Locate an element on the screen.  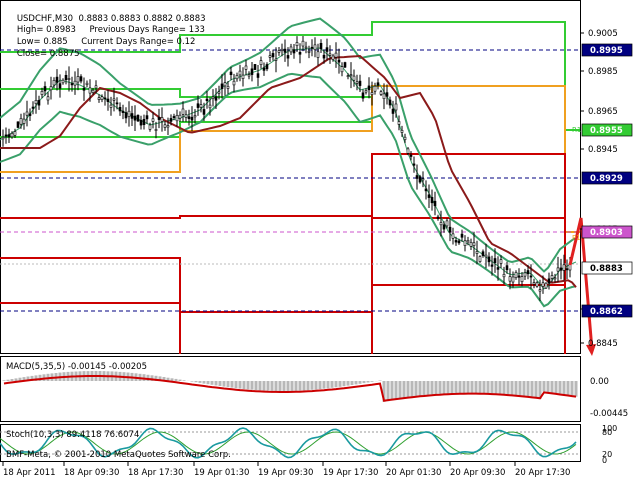
axis-tick-label: 0.8945 is located at coordinates (603, 150).